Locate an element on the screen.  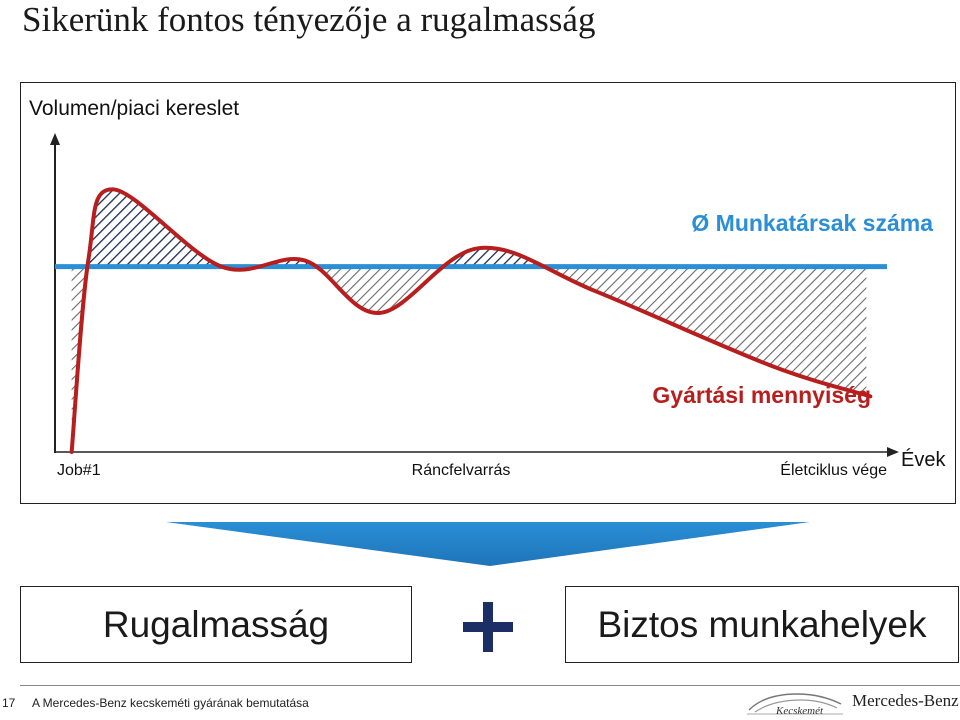
x-tick-facelift: Ráncfelvarrás is located at coordinates (461, 470).